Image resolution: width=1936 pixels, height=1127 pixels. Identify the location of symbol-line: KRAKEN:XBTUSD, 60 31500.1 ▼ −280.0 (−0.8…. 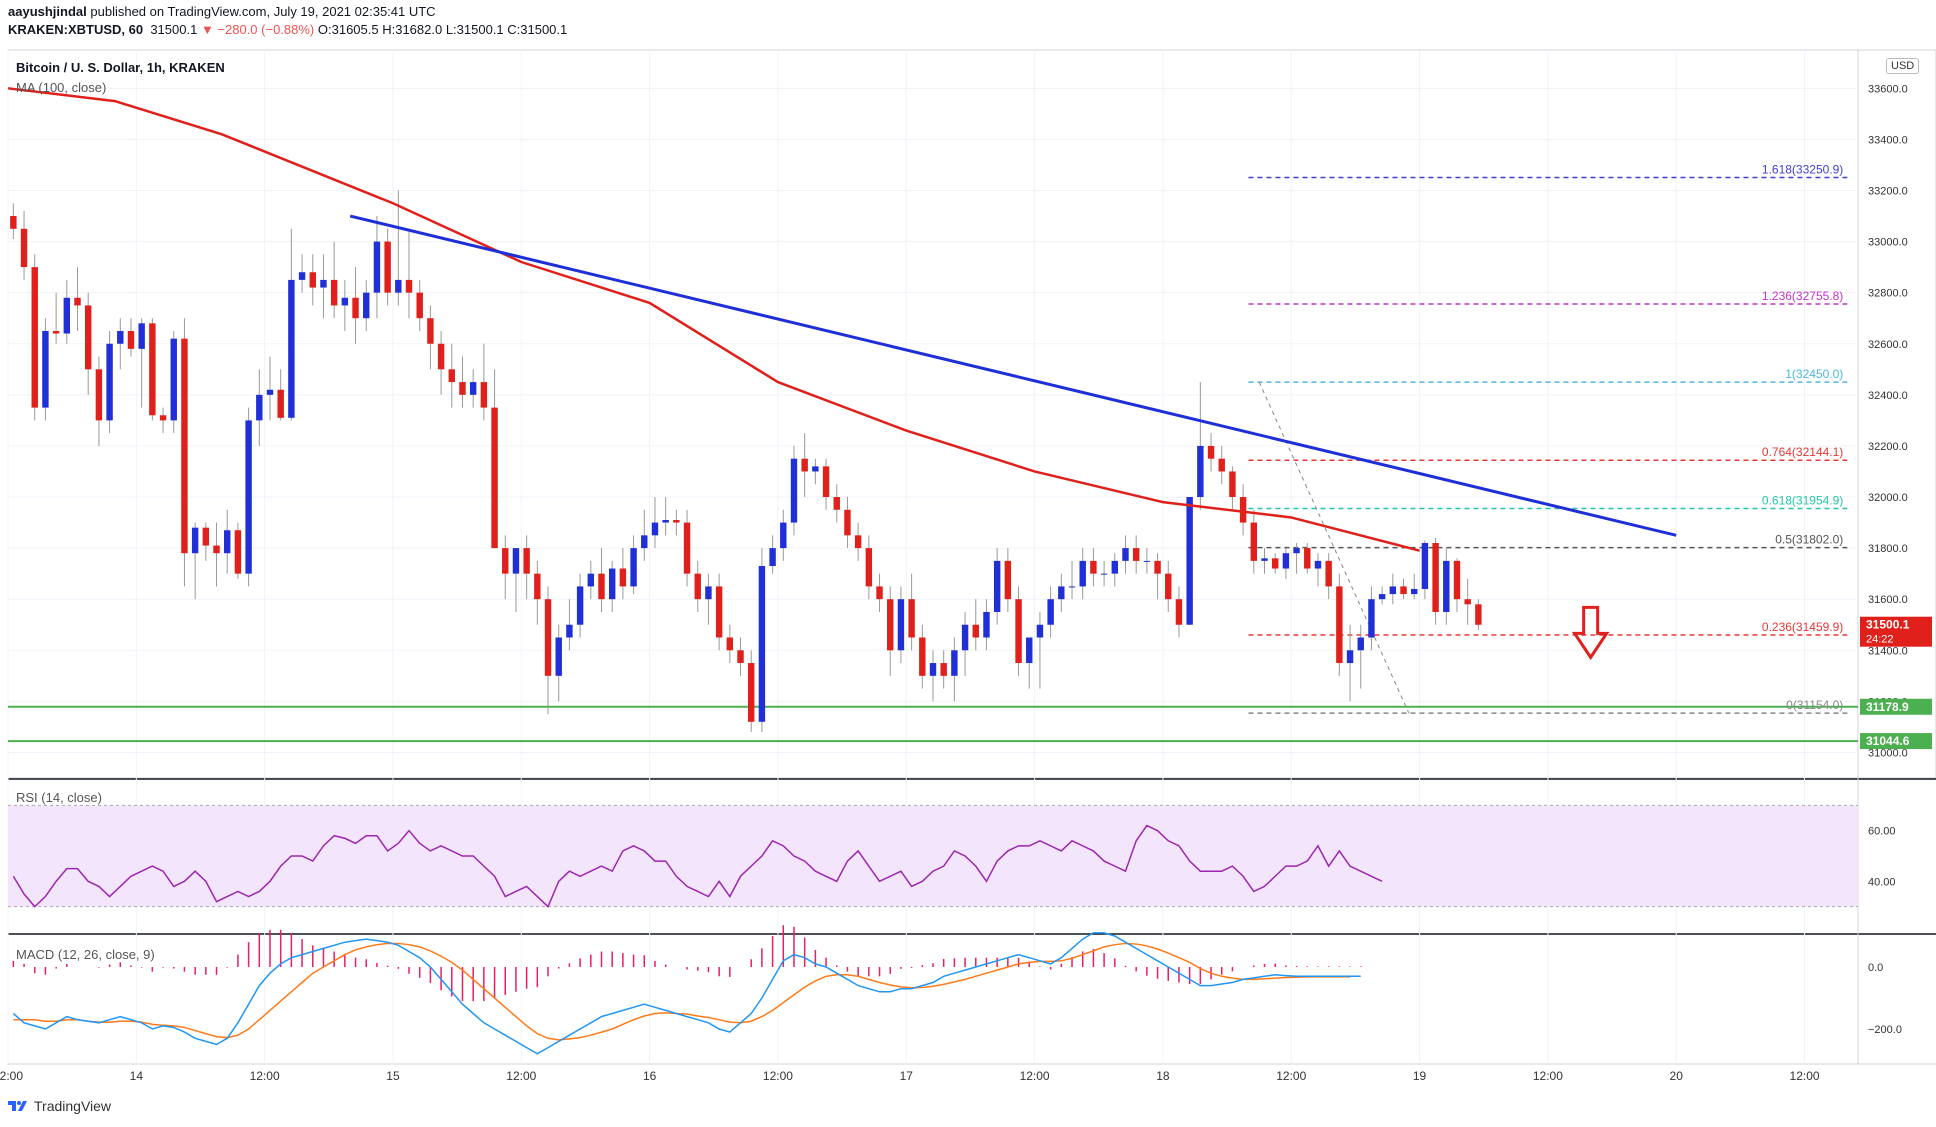
(287, 29).